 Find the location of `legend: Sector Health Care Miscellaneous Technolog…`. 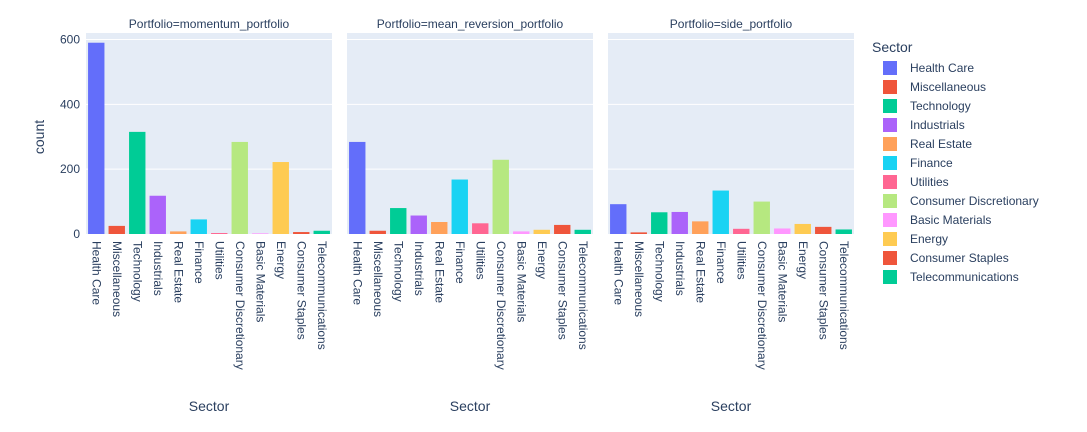

legend: Sector Health Care Miscellaneous Technolog… is located at coordinates (955, 161).